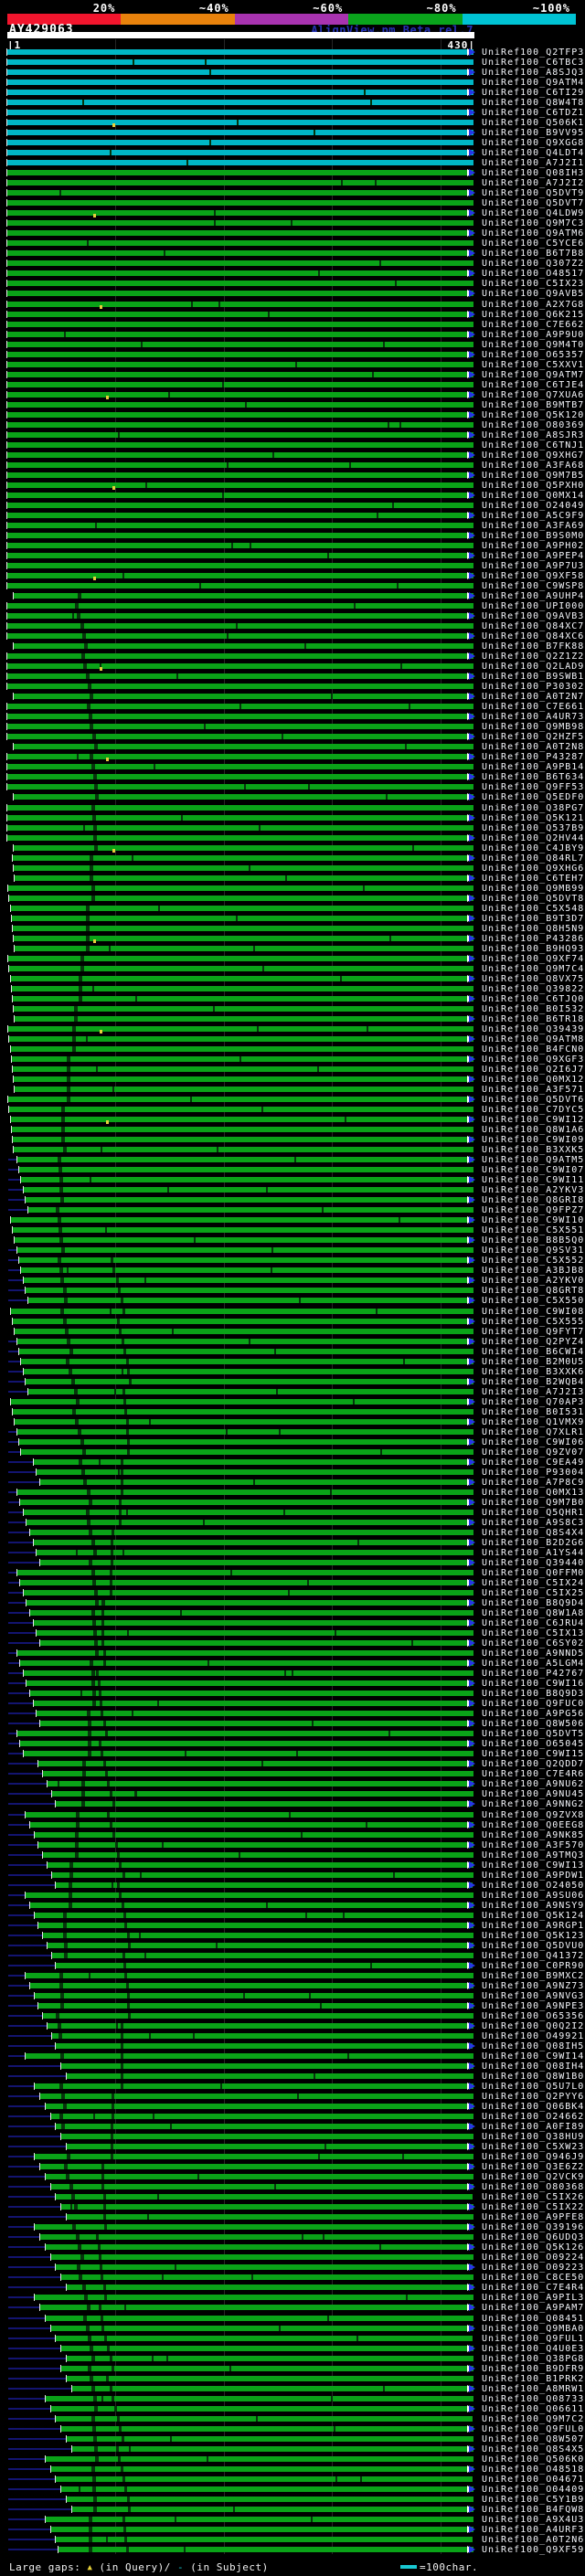 This screenshot has width=585, height=2576. I want to click on hit-label: UniRef100_A3F570, so click(534, 1845).